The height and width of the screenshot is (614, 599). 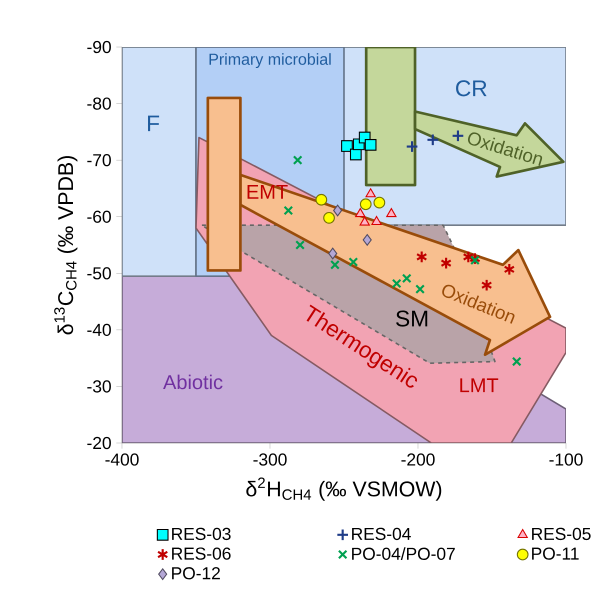 What do you see at coordinates (344, 489) in the screenshot?
I see `x-axis-title: δ$^{2}$H$_{CH4}$ (‰ VSMOW)` at bounding box center [344, 489].